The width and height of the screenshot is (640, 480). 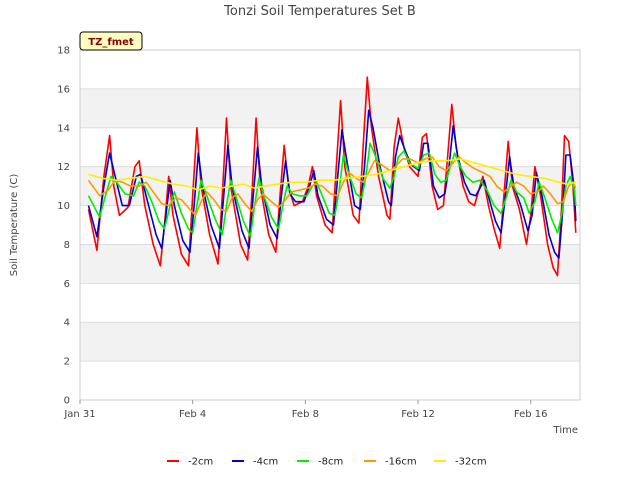 I want to click on legend-label: -4cm, so click(x=265, y=462).